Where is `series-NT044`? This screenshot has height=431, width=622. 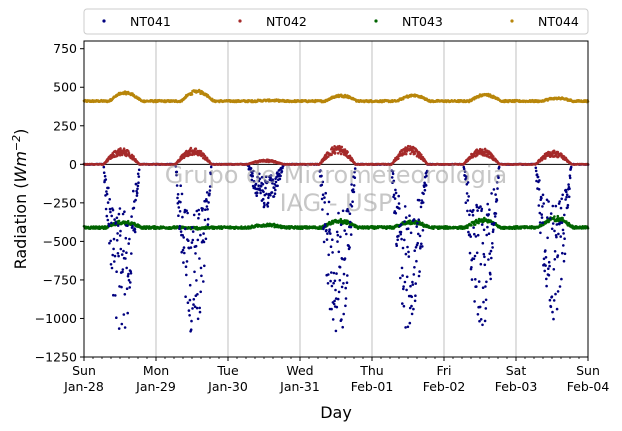
series-NT044 is located at coordinates (336, 96).